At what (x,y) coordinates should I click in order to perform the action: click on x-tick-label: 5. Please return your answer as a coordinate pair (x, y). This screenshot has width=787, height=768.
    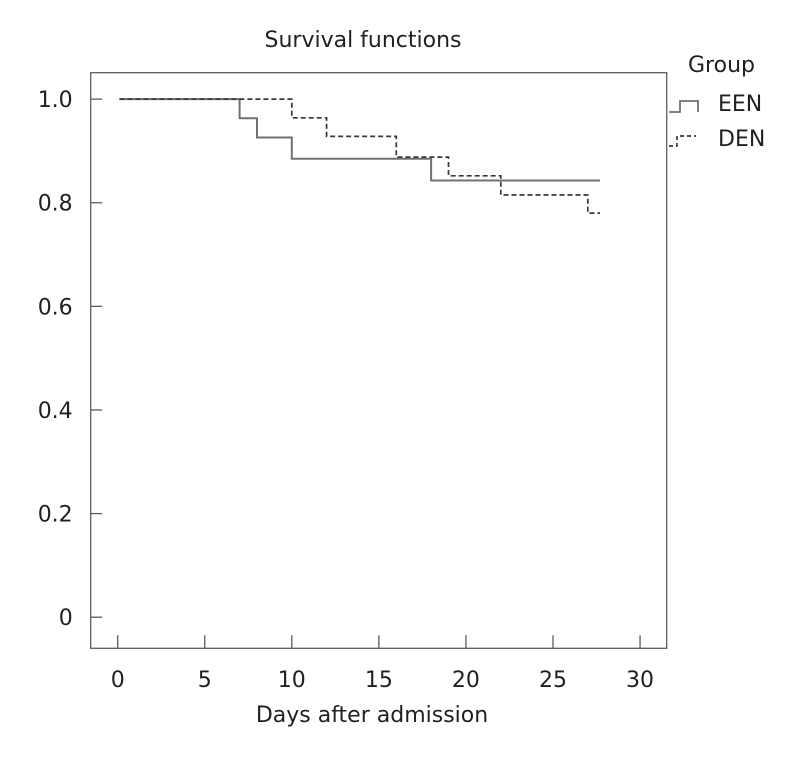
    Looking at the image, I should click on (205, 680).